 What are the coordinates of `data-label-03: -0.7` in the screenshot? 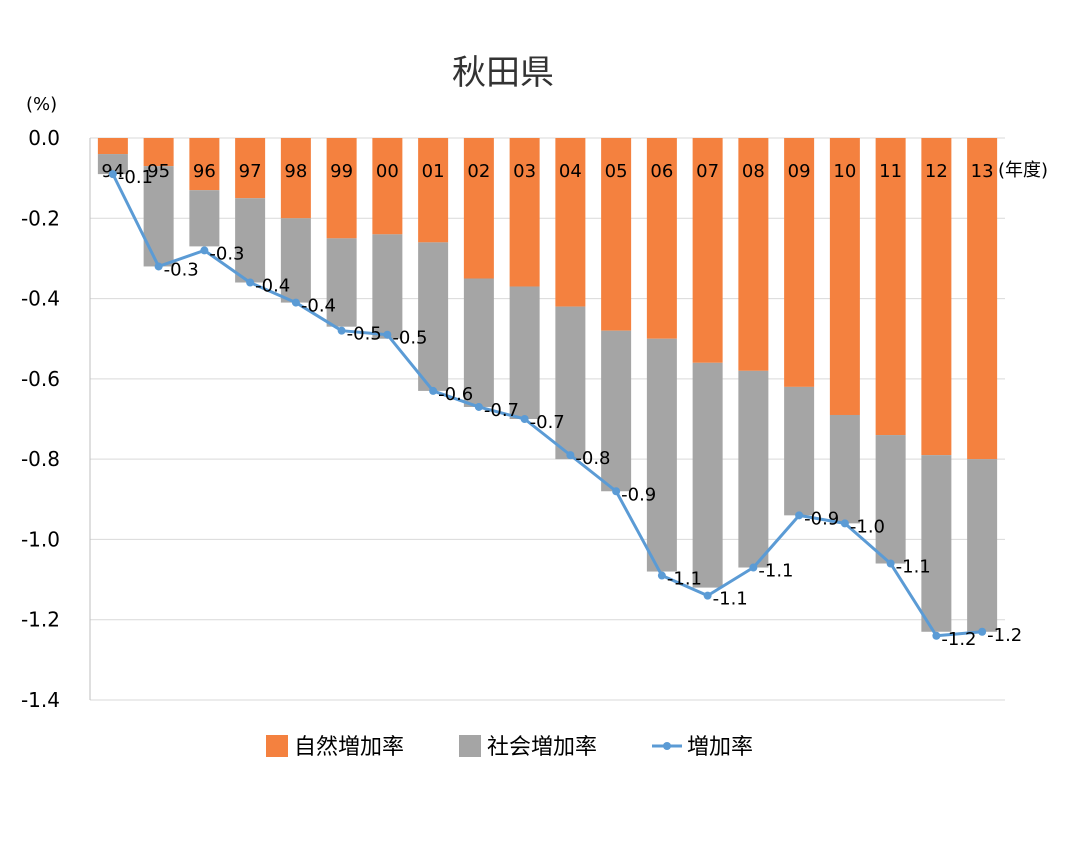 It's located at (547, 422).